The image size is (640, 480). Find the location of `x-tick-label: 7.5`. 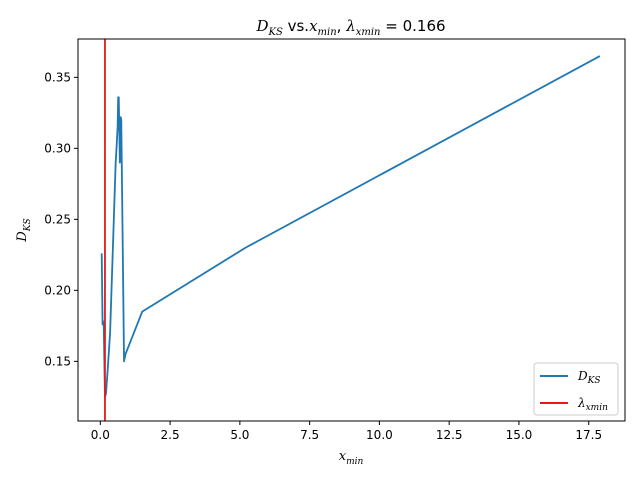

x-tick-label: 7.5 is located at coordinates (309, 435).